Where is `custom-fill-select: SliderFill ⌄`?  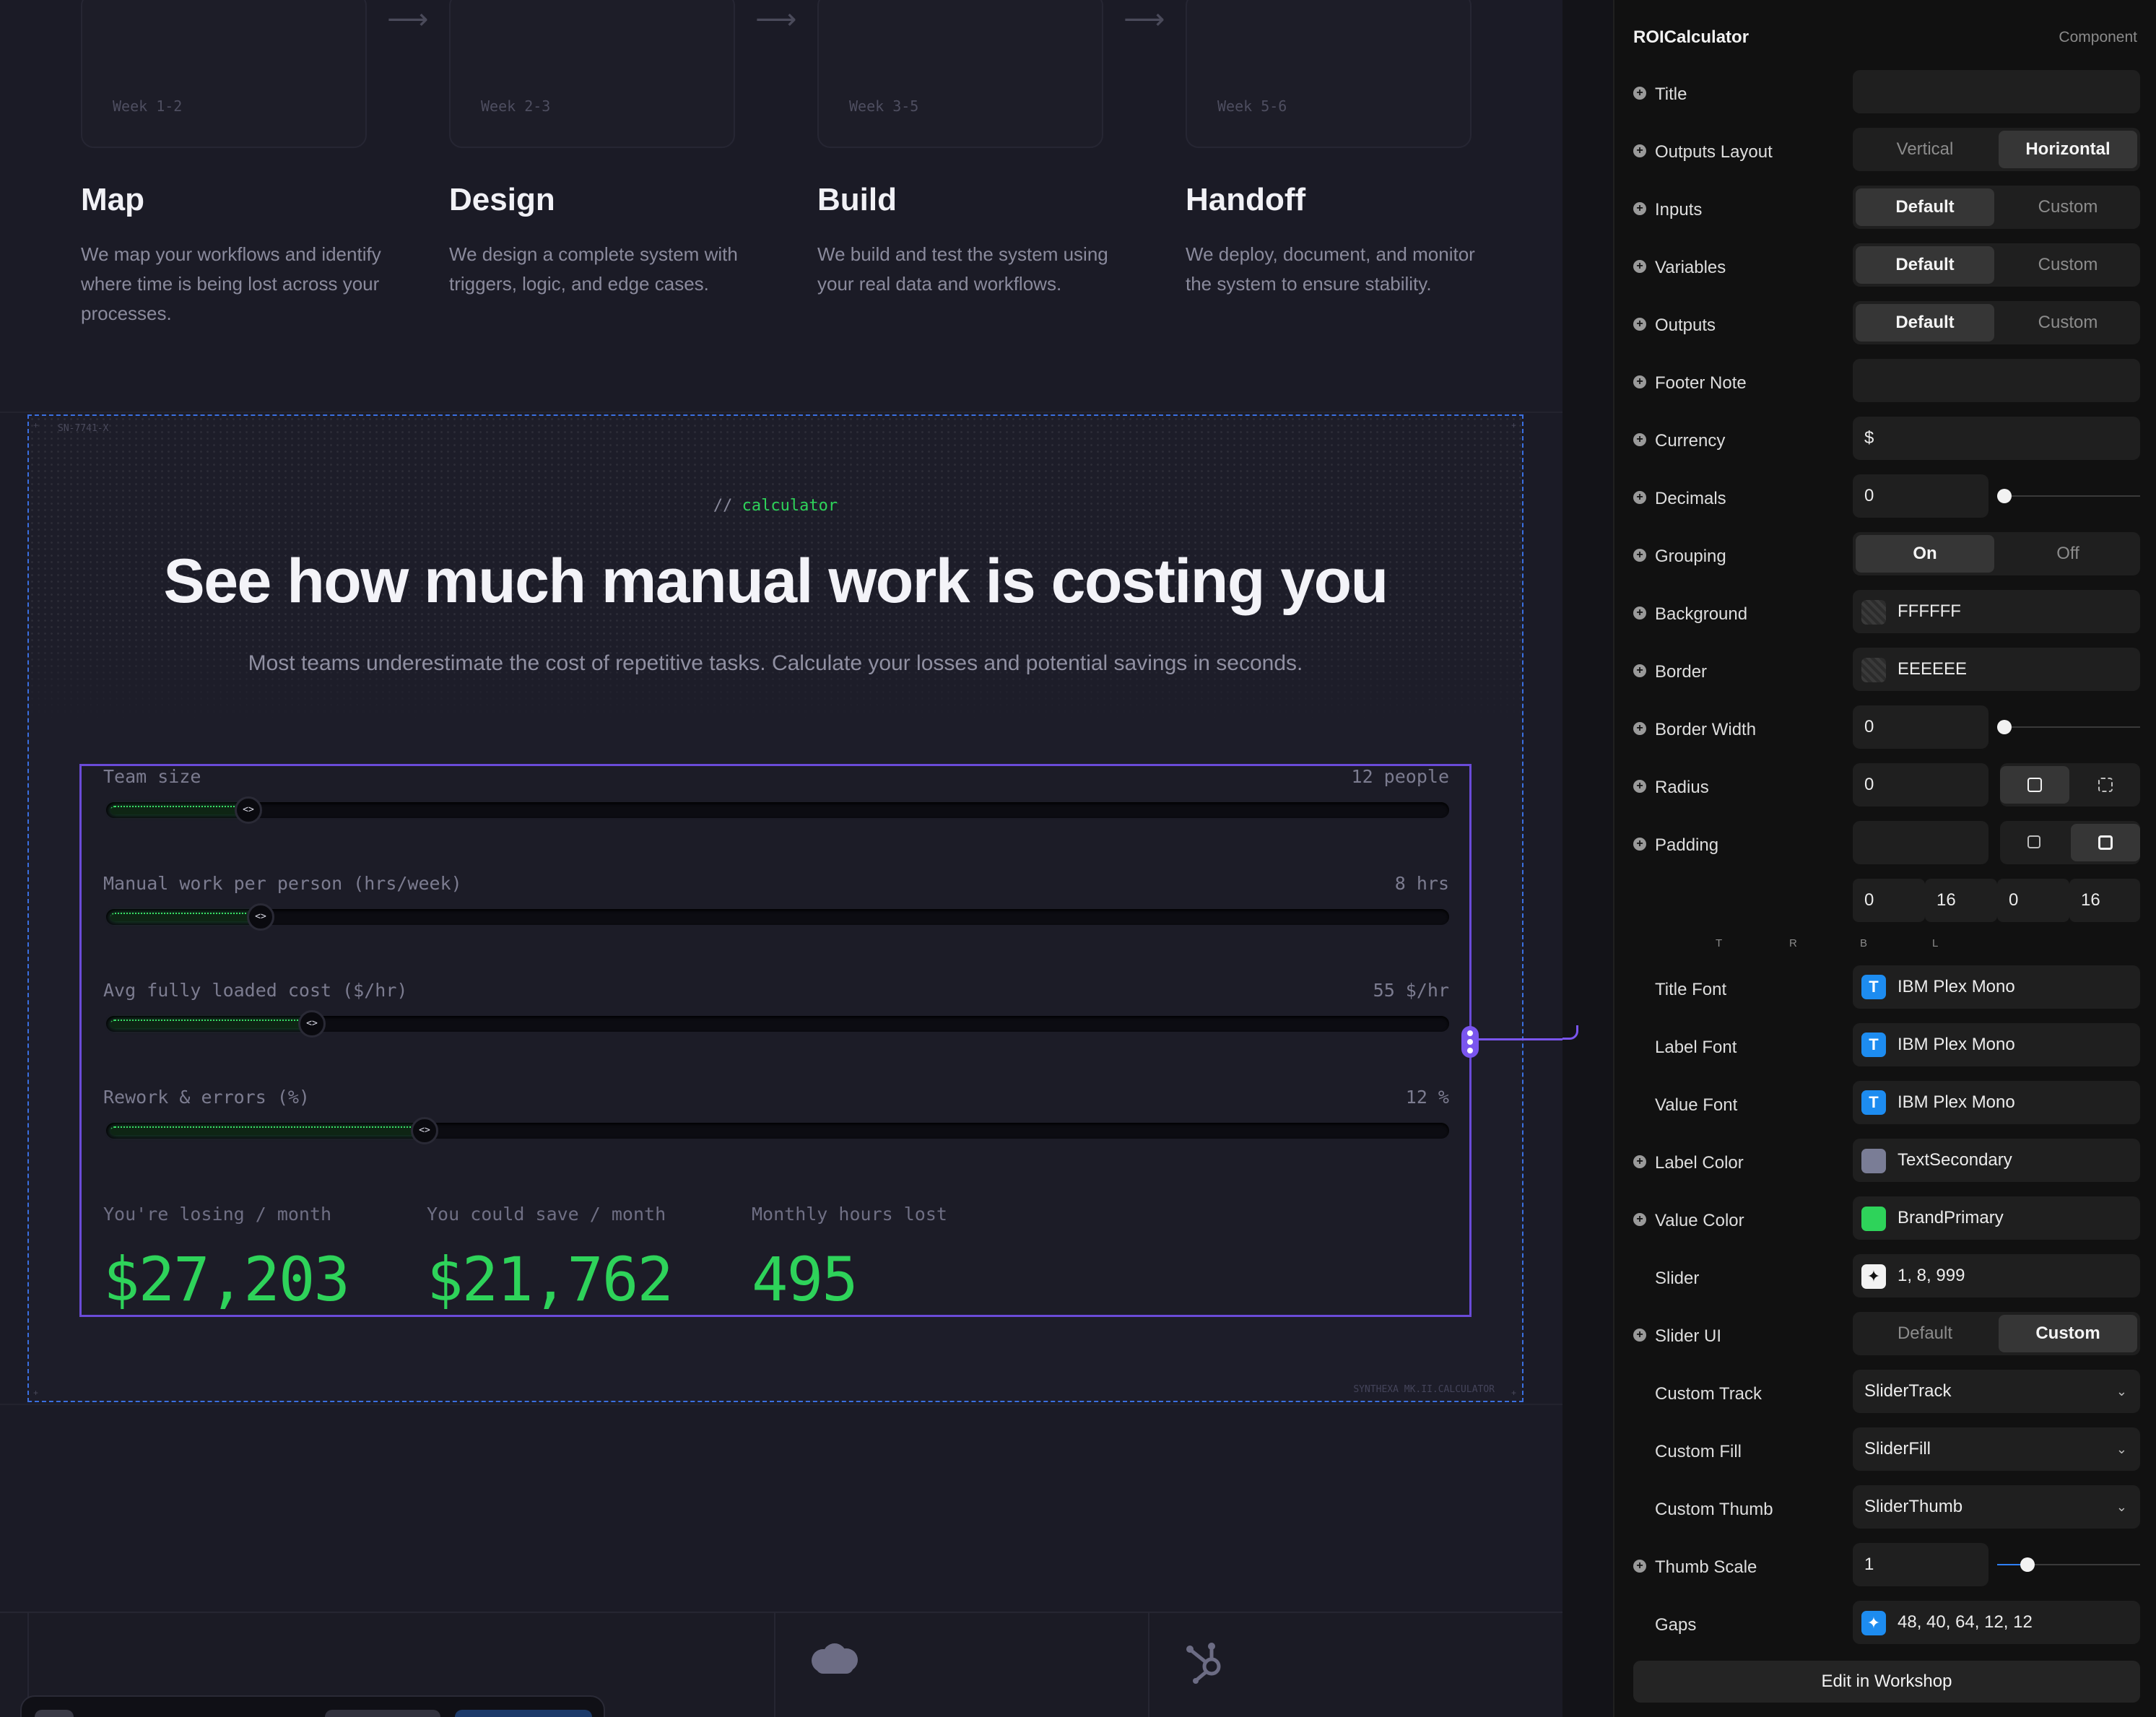
custom-fill-select: SliderFill ⌄ is located at coordinates (1997, 1449).